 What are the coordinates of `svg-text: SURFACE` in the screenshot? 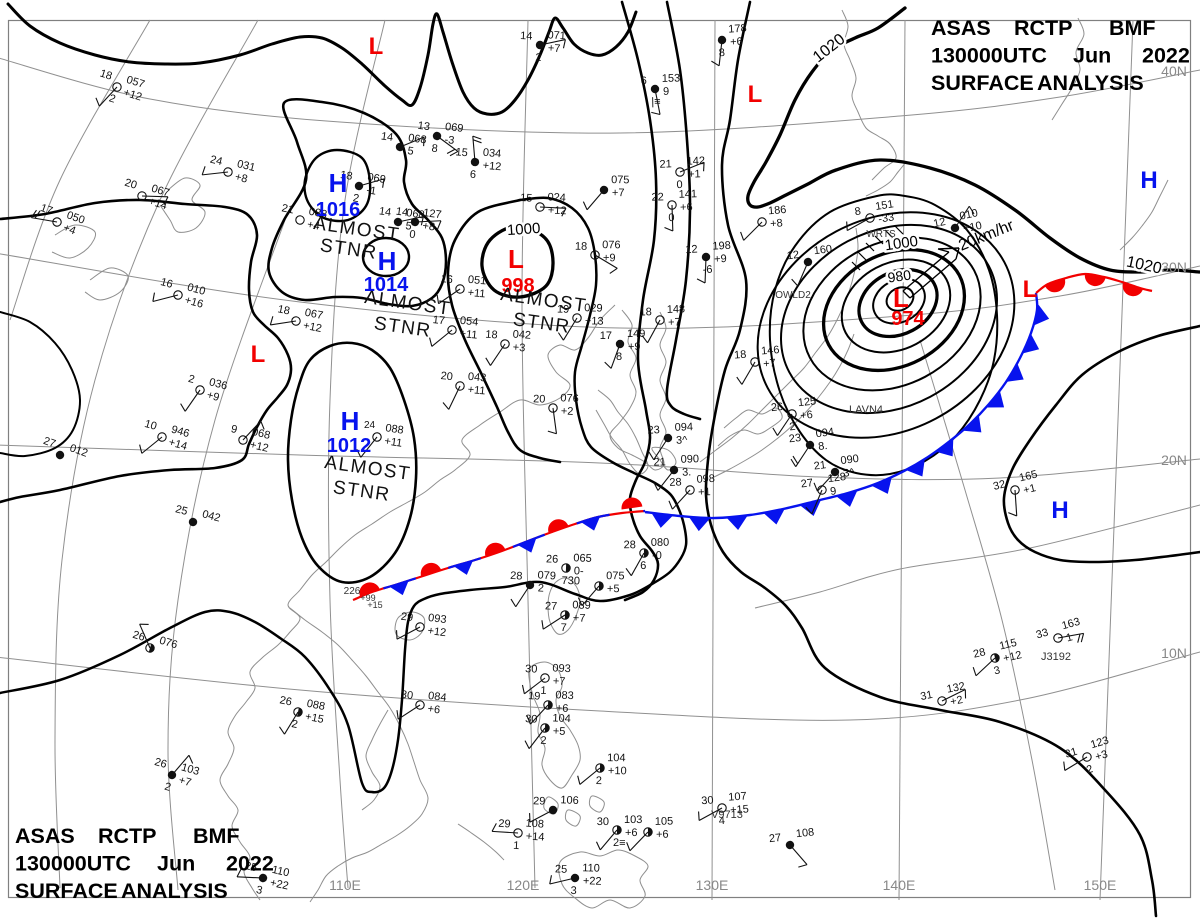 It's located at (982, 83).